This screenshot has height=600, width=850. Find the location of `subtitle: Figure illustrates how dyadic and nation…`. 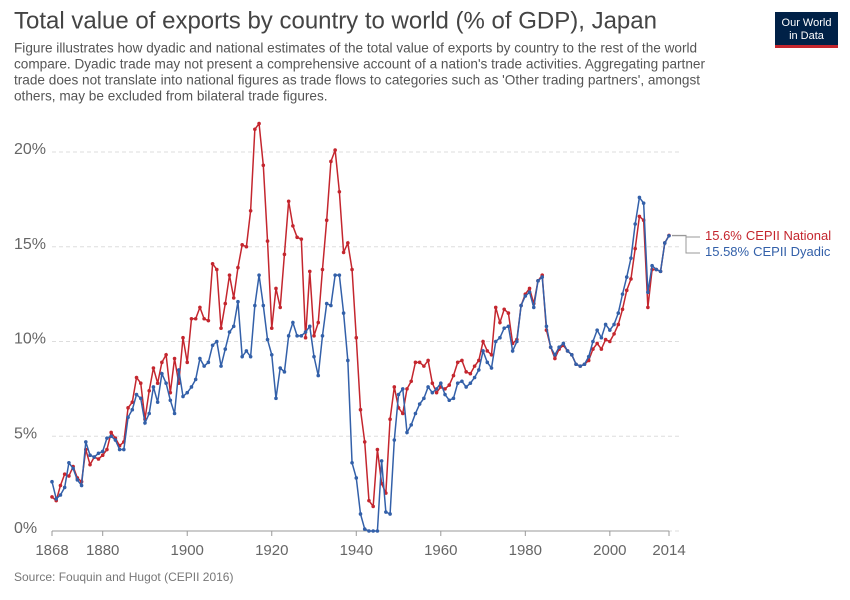

subtitle: Figure illustrates how dyadic and nation… is located at coordinates (355, 48).